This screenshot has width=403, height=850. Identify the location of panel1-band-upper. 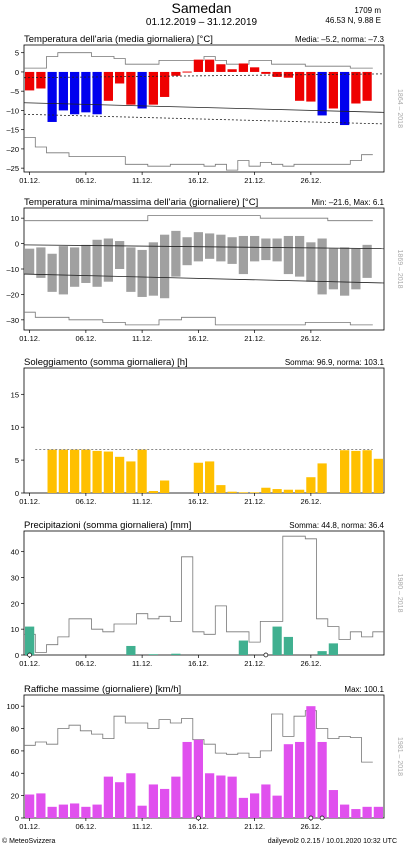
(204, 76).